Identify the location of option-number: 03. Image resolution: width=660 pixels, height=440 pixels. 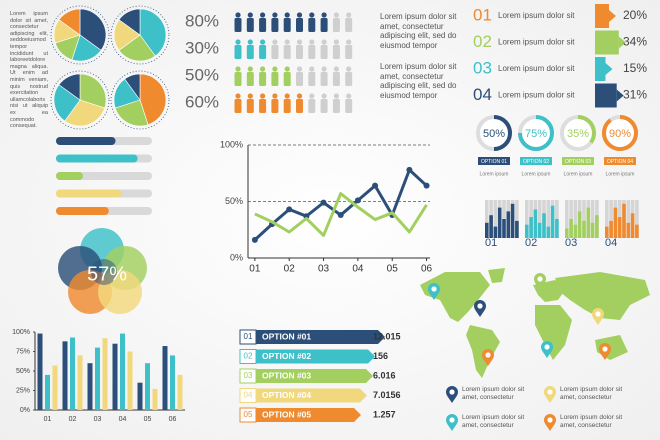
(248, 375).